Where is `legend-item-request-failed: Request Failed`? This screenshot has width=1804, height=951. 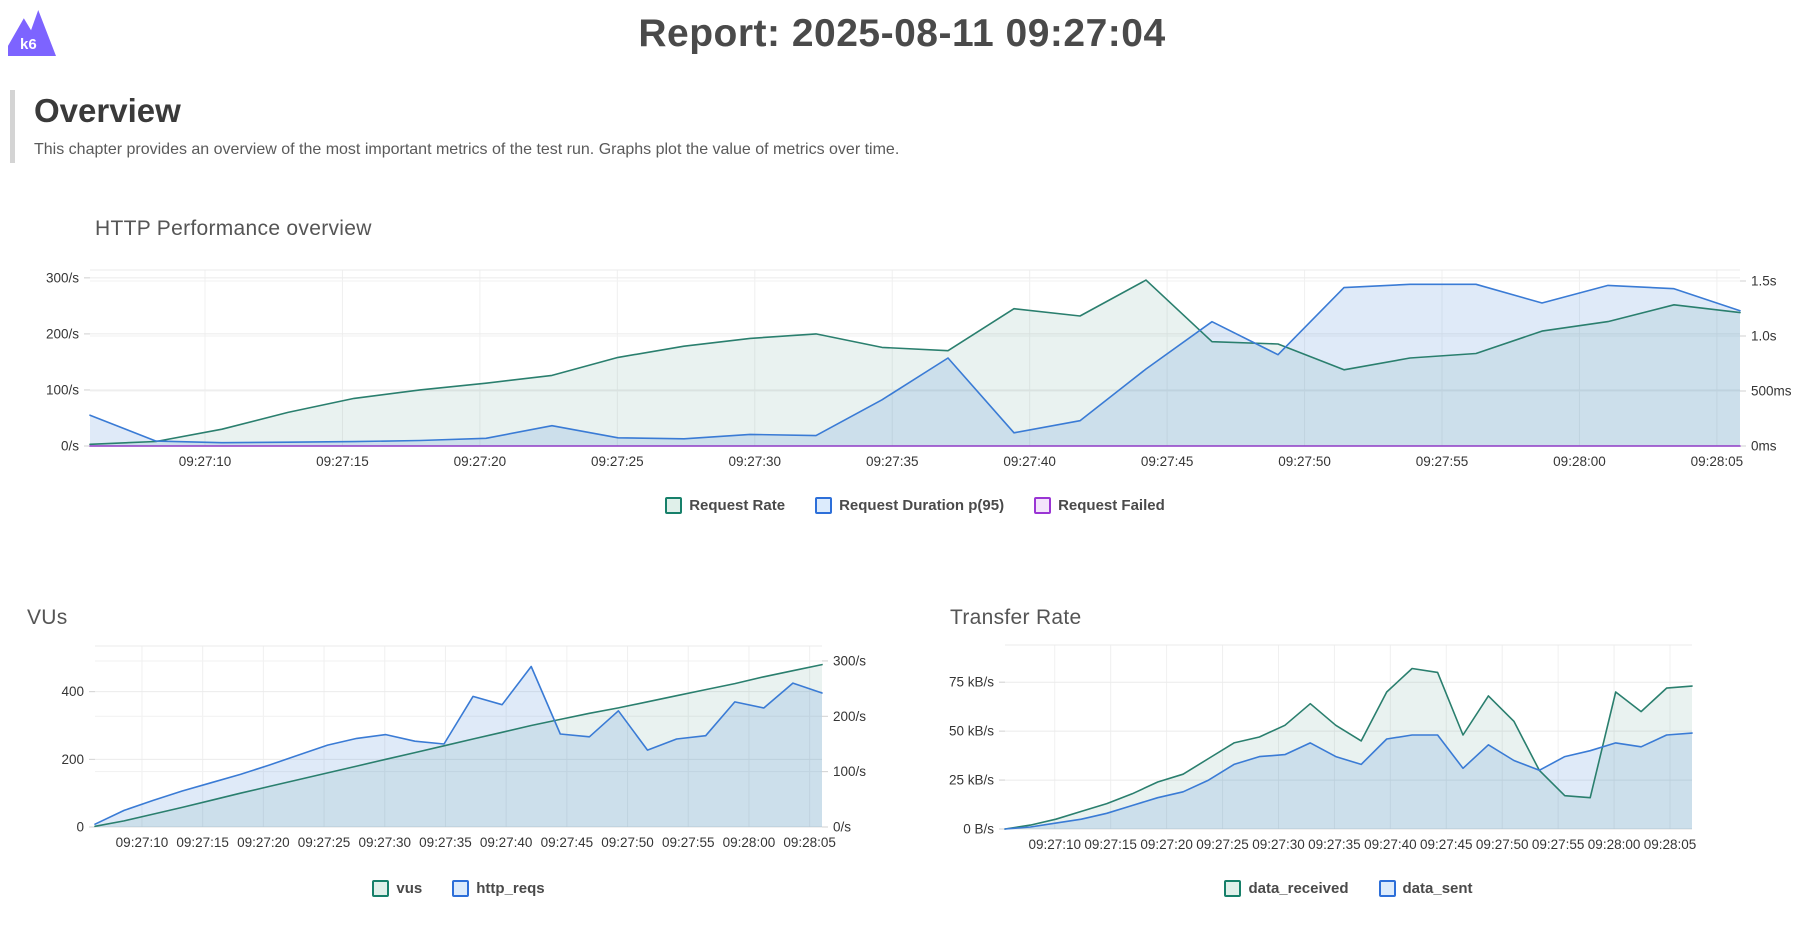 legend-item-request-failed: Request Failed is located at coordinates (1099, 505).